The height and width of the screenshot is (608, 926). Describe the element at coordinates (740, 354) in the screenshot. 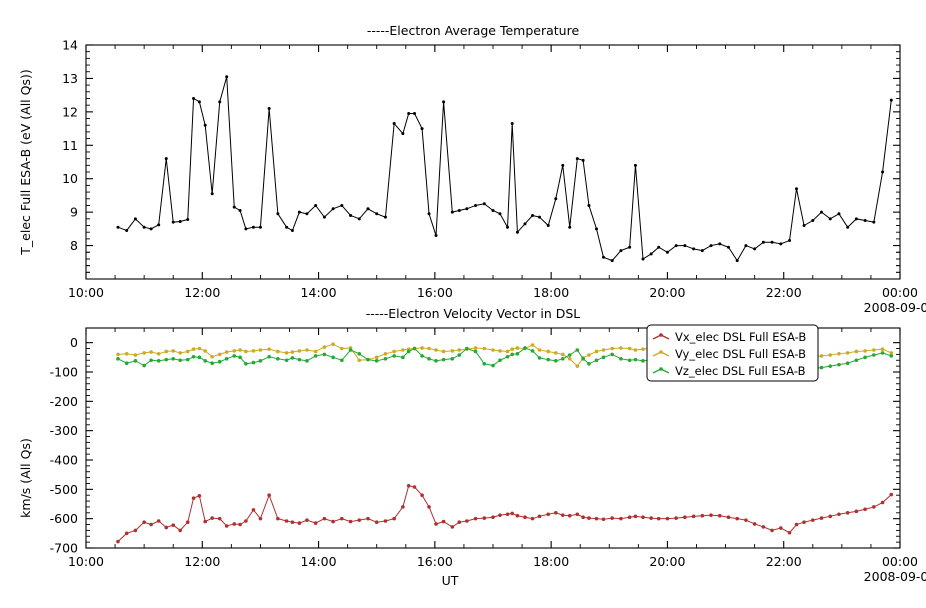

I see `legend-label-vy: Vy_elec DSL Full ESA-B` at that location.